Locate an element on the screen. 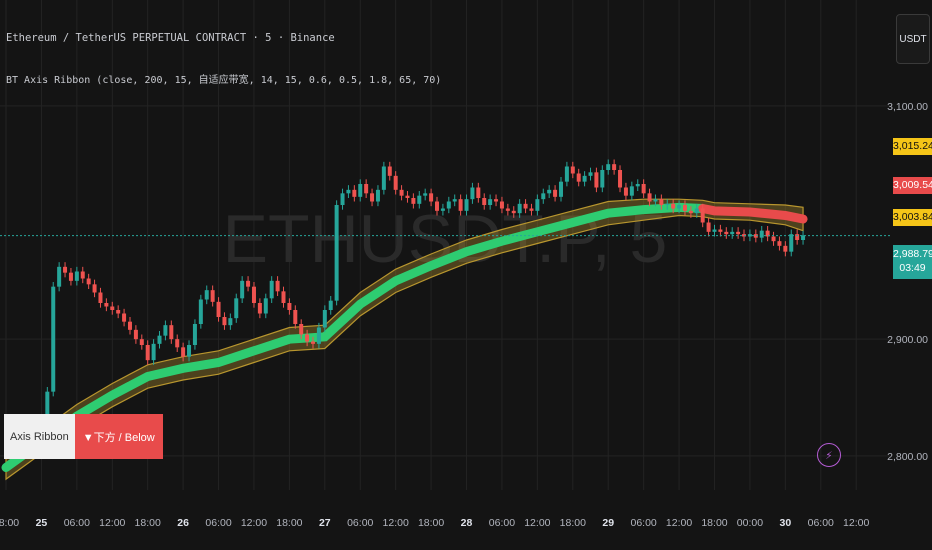 Image resolution: width=932 pixels, height=550 pixels. price-axis: 3,100.00 2,900.00 2,800.00 is located at coordinates (907, 282).